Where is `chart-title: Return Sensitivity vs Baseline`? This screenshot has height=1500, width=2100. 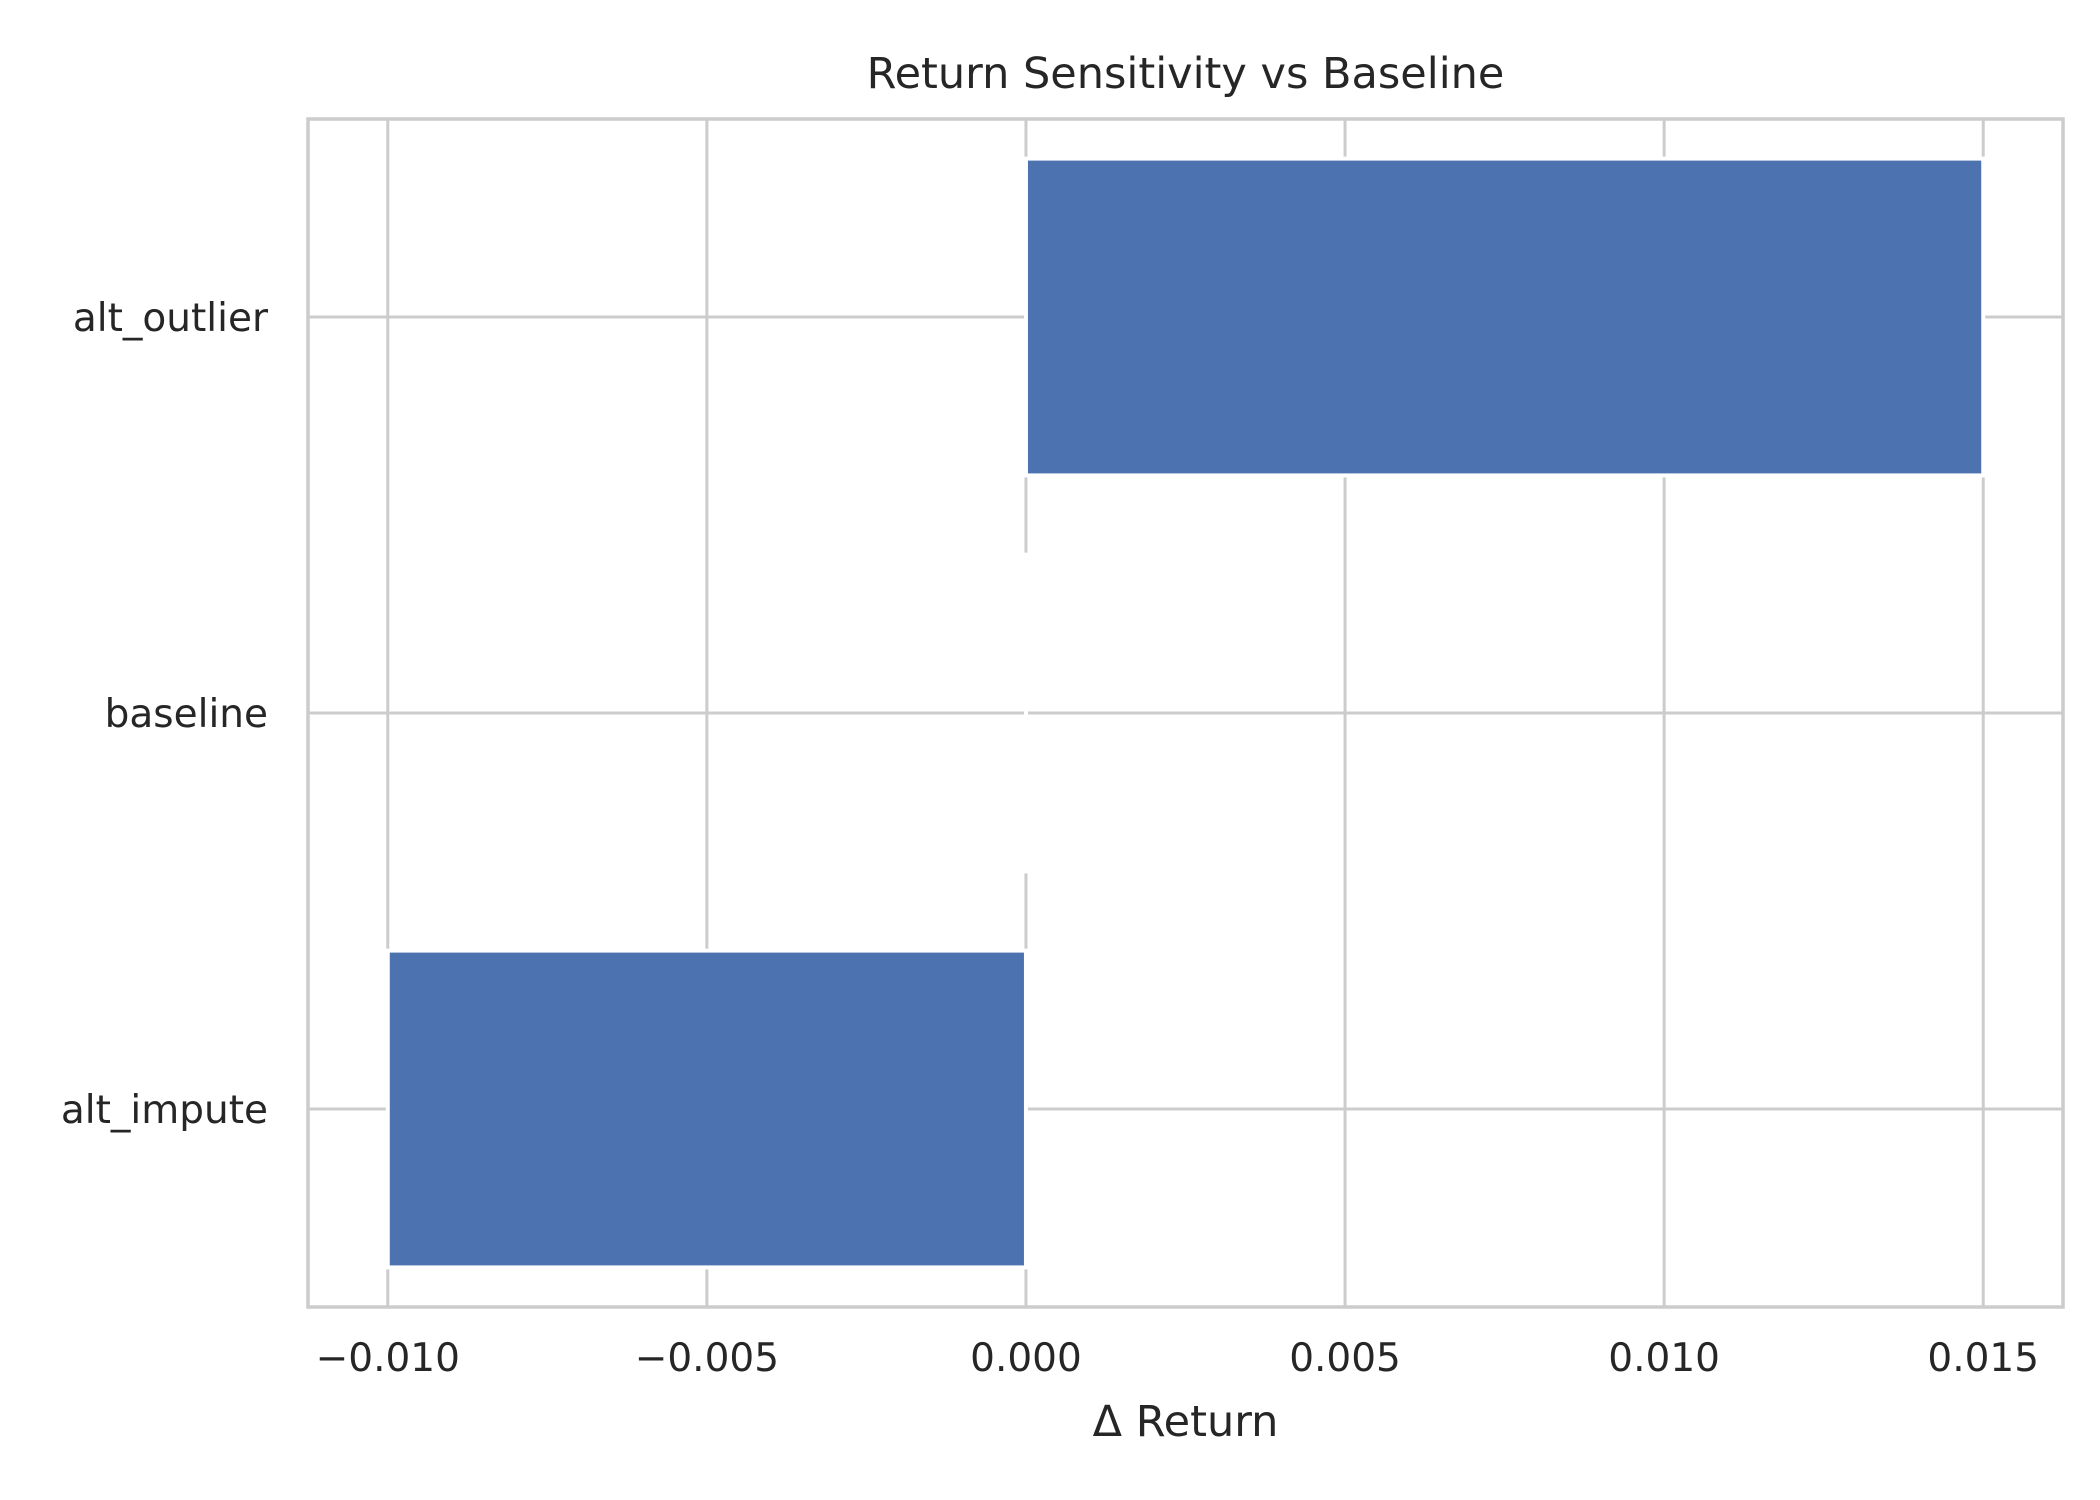 chart-title: Return Sensitivity vs Baseline is located at coordinates (1186, 74).